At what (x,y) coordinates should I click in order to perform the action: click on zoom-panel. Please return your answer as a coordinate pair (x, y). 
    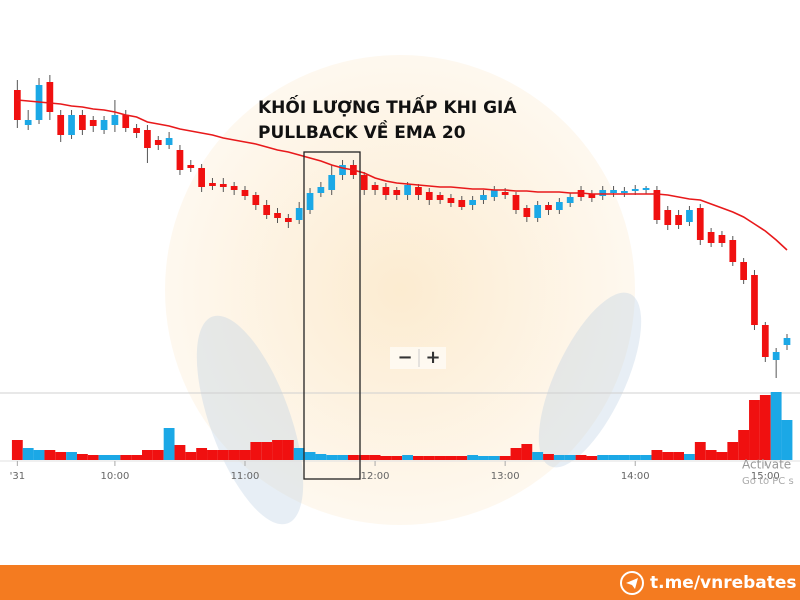
    Looking at the image, I should click on (418, 358).